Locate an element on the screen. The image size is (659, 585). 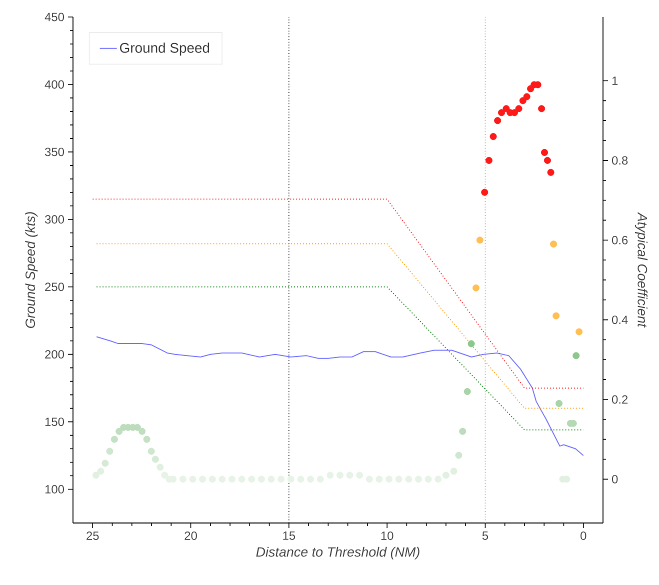
y-tick-label: 150 is located at coordinates (54, 422).